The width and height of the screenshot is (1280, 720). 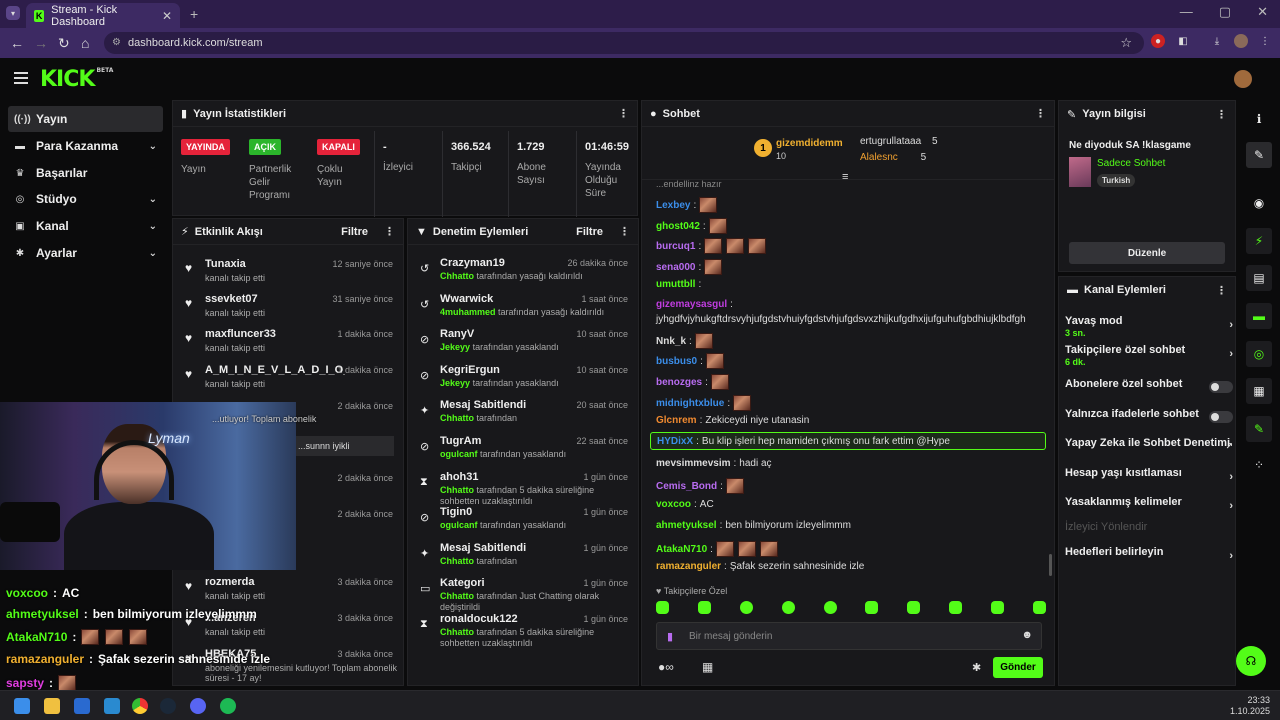 I want to click on tab-search-button: ▾, so click(x=13, y=13).